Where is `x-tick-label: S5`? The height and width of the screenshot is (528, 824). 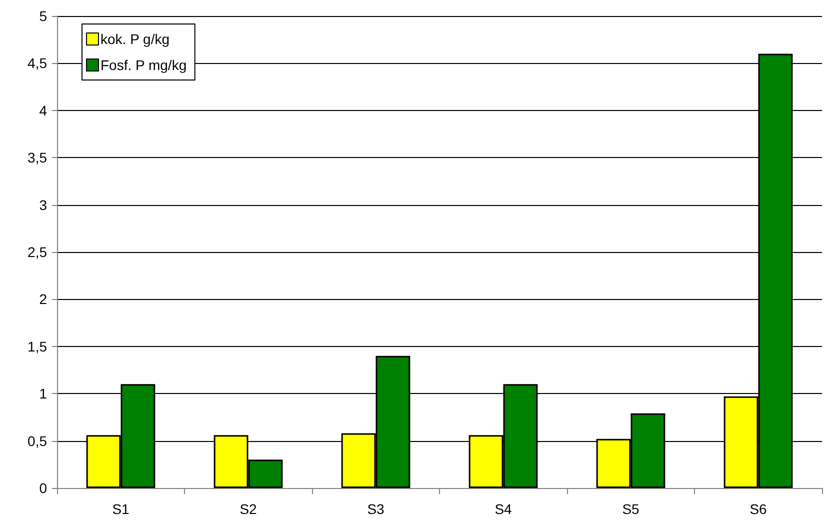 x-tick-label: S5 is located at coordinates (631, 509).